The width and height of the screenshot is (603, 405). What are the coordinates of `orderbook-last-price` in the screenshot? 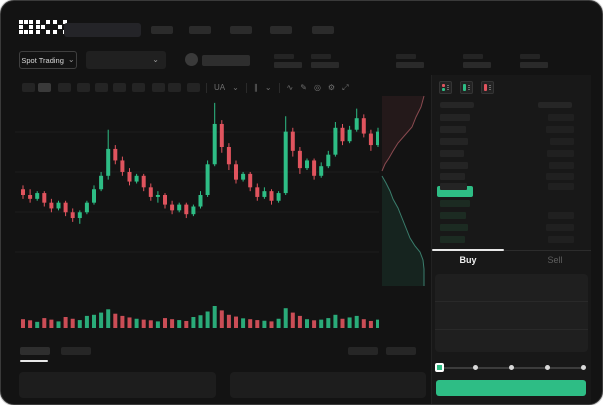 It's located at (455, 191).